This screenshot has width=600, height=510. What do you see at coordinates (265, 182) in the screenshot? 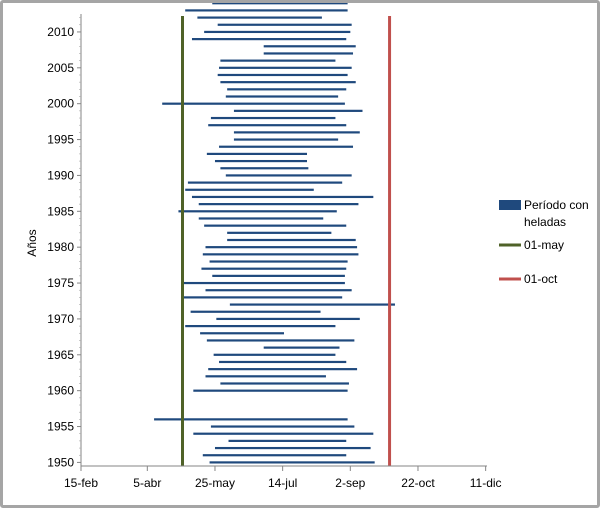
I see `frost-bar-1989` at bounding box center [265, 182].